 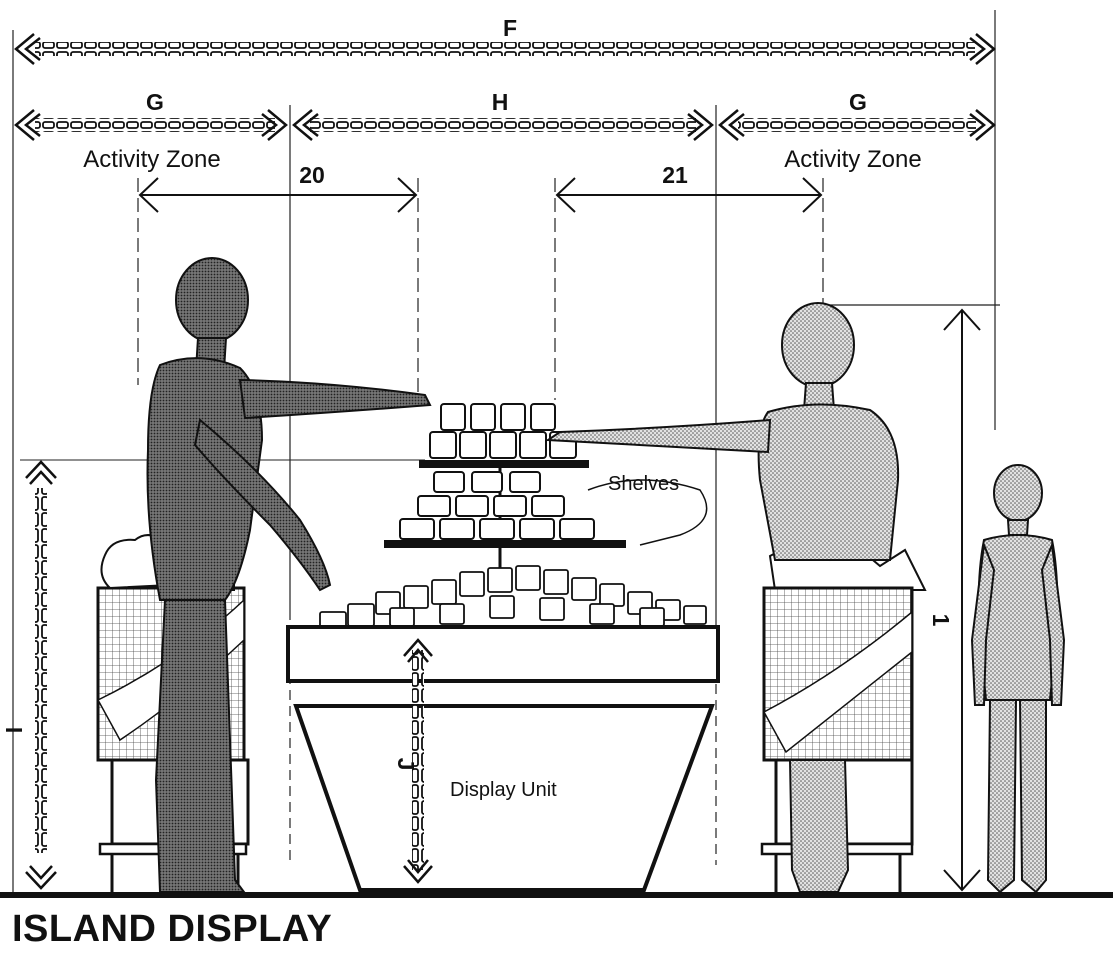 What do you see at coordinates (500, 102) in the screenshot?
I see `dimension-h-label: H` at bounding box center [500, 102].